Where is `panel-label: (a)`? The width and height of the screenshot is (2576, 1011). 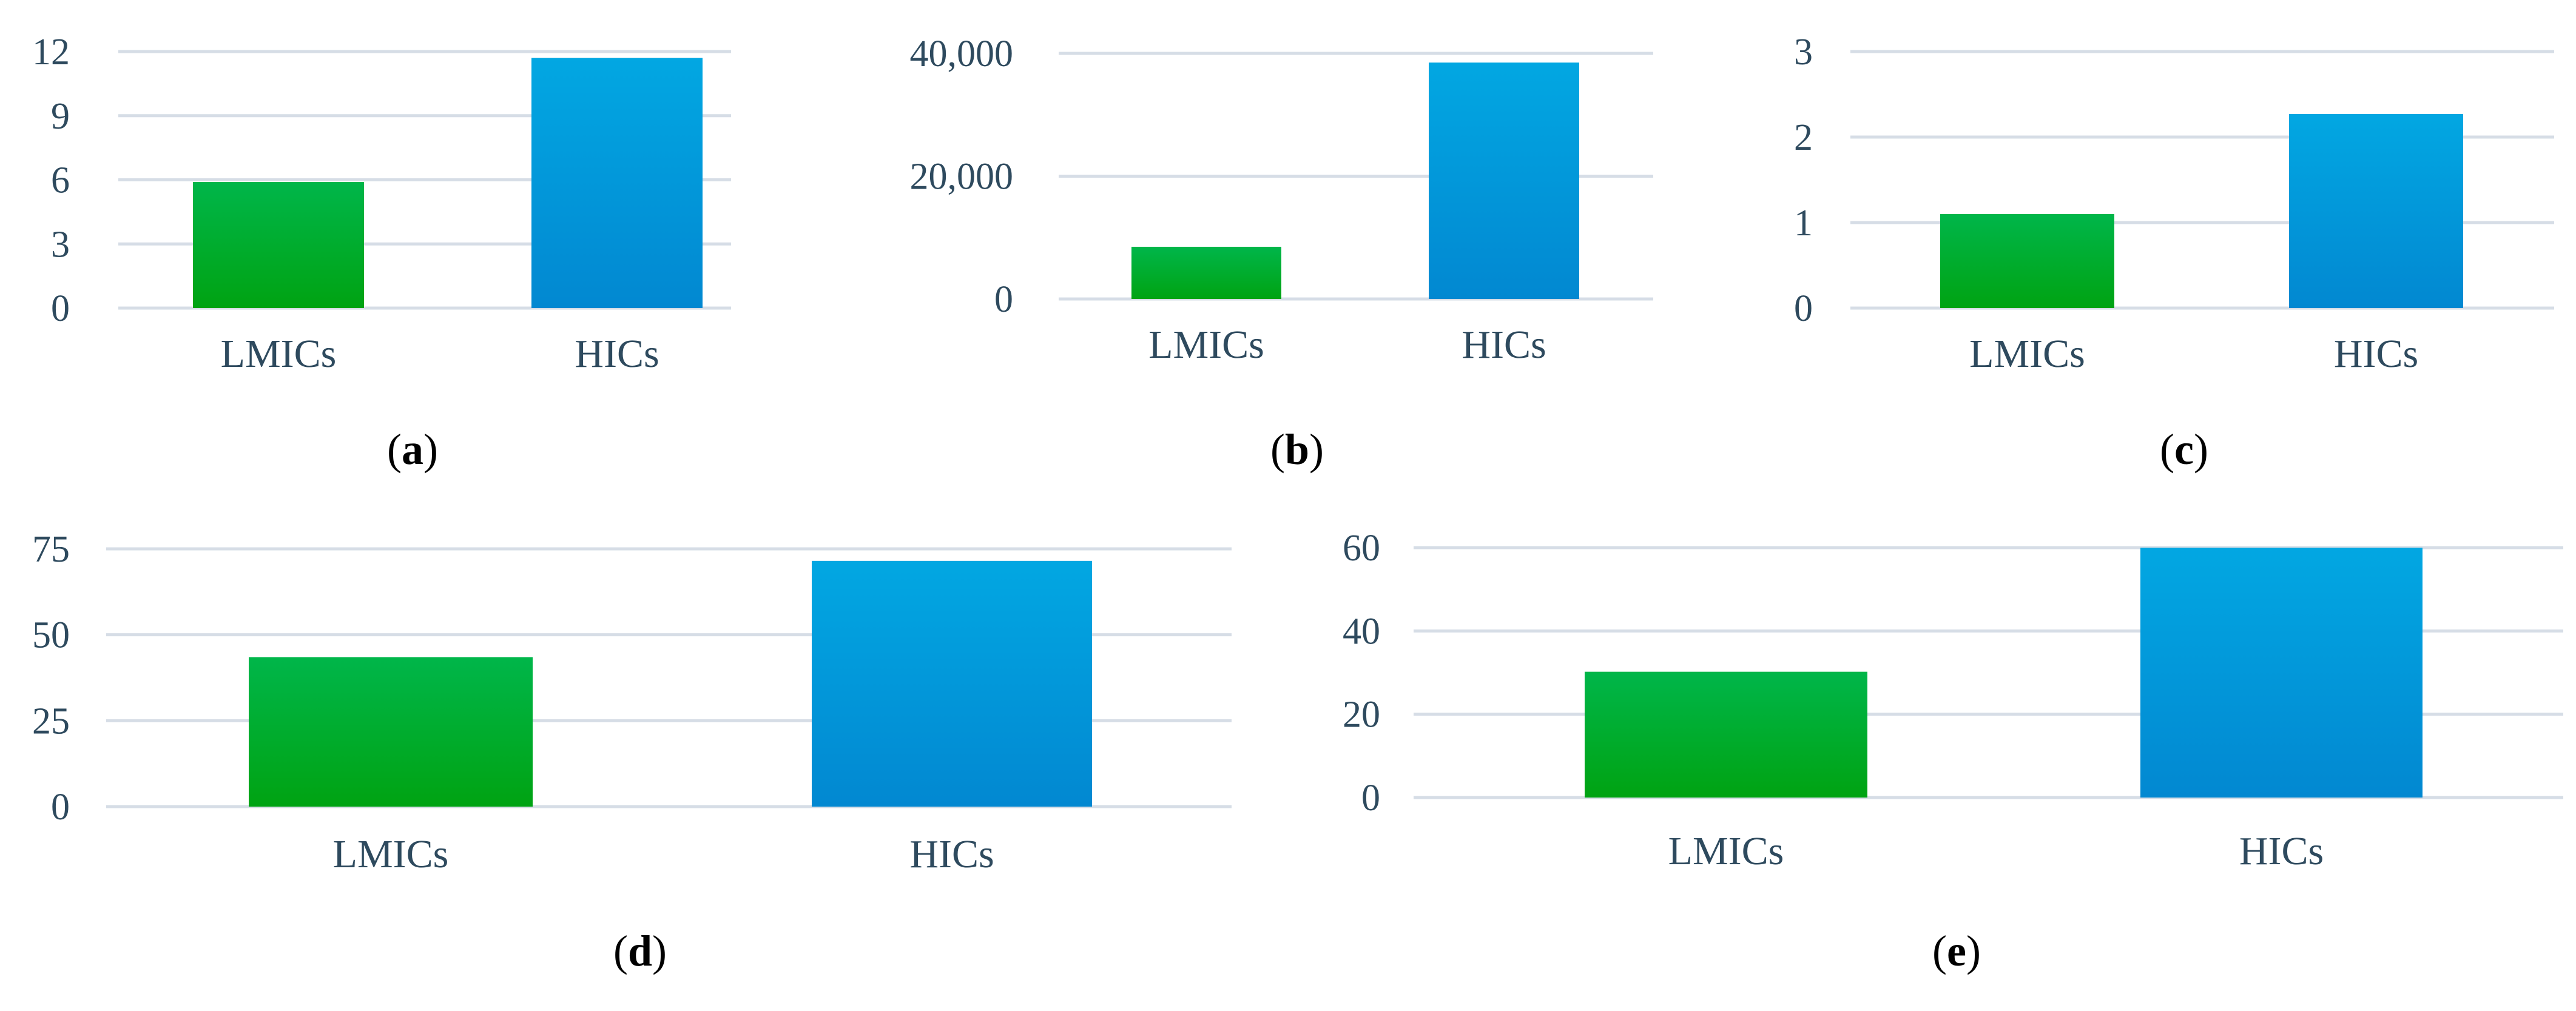 panel-label: (a) is located at coordinates (413, 449).